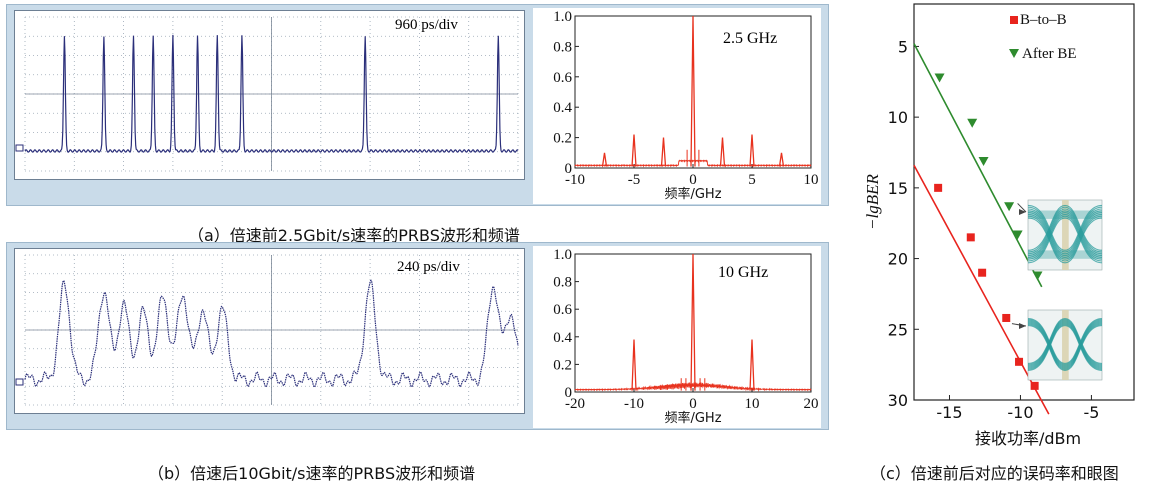  I want to click on caption-c: （c）倍速前后对应的误码率和眼图, so click(994, 473).